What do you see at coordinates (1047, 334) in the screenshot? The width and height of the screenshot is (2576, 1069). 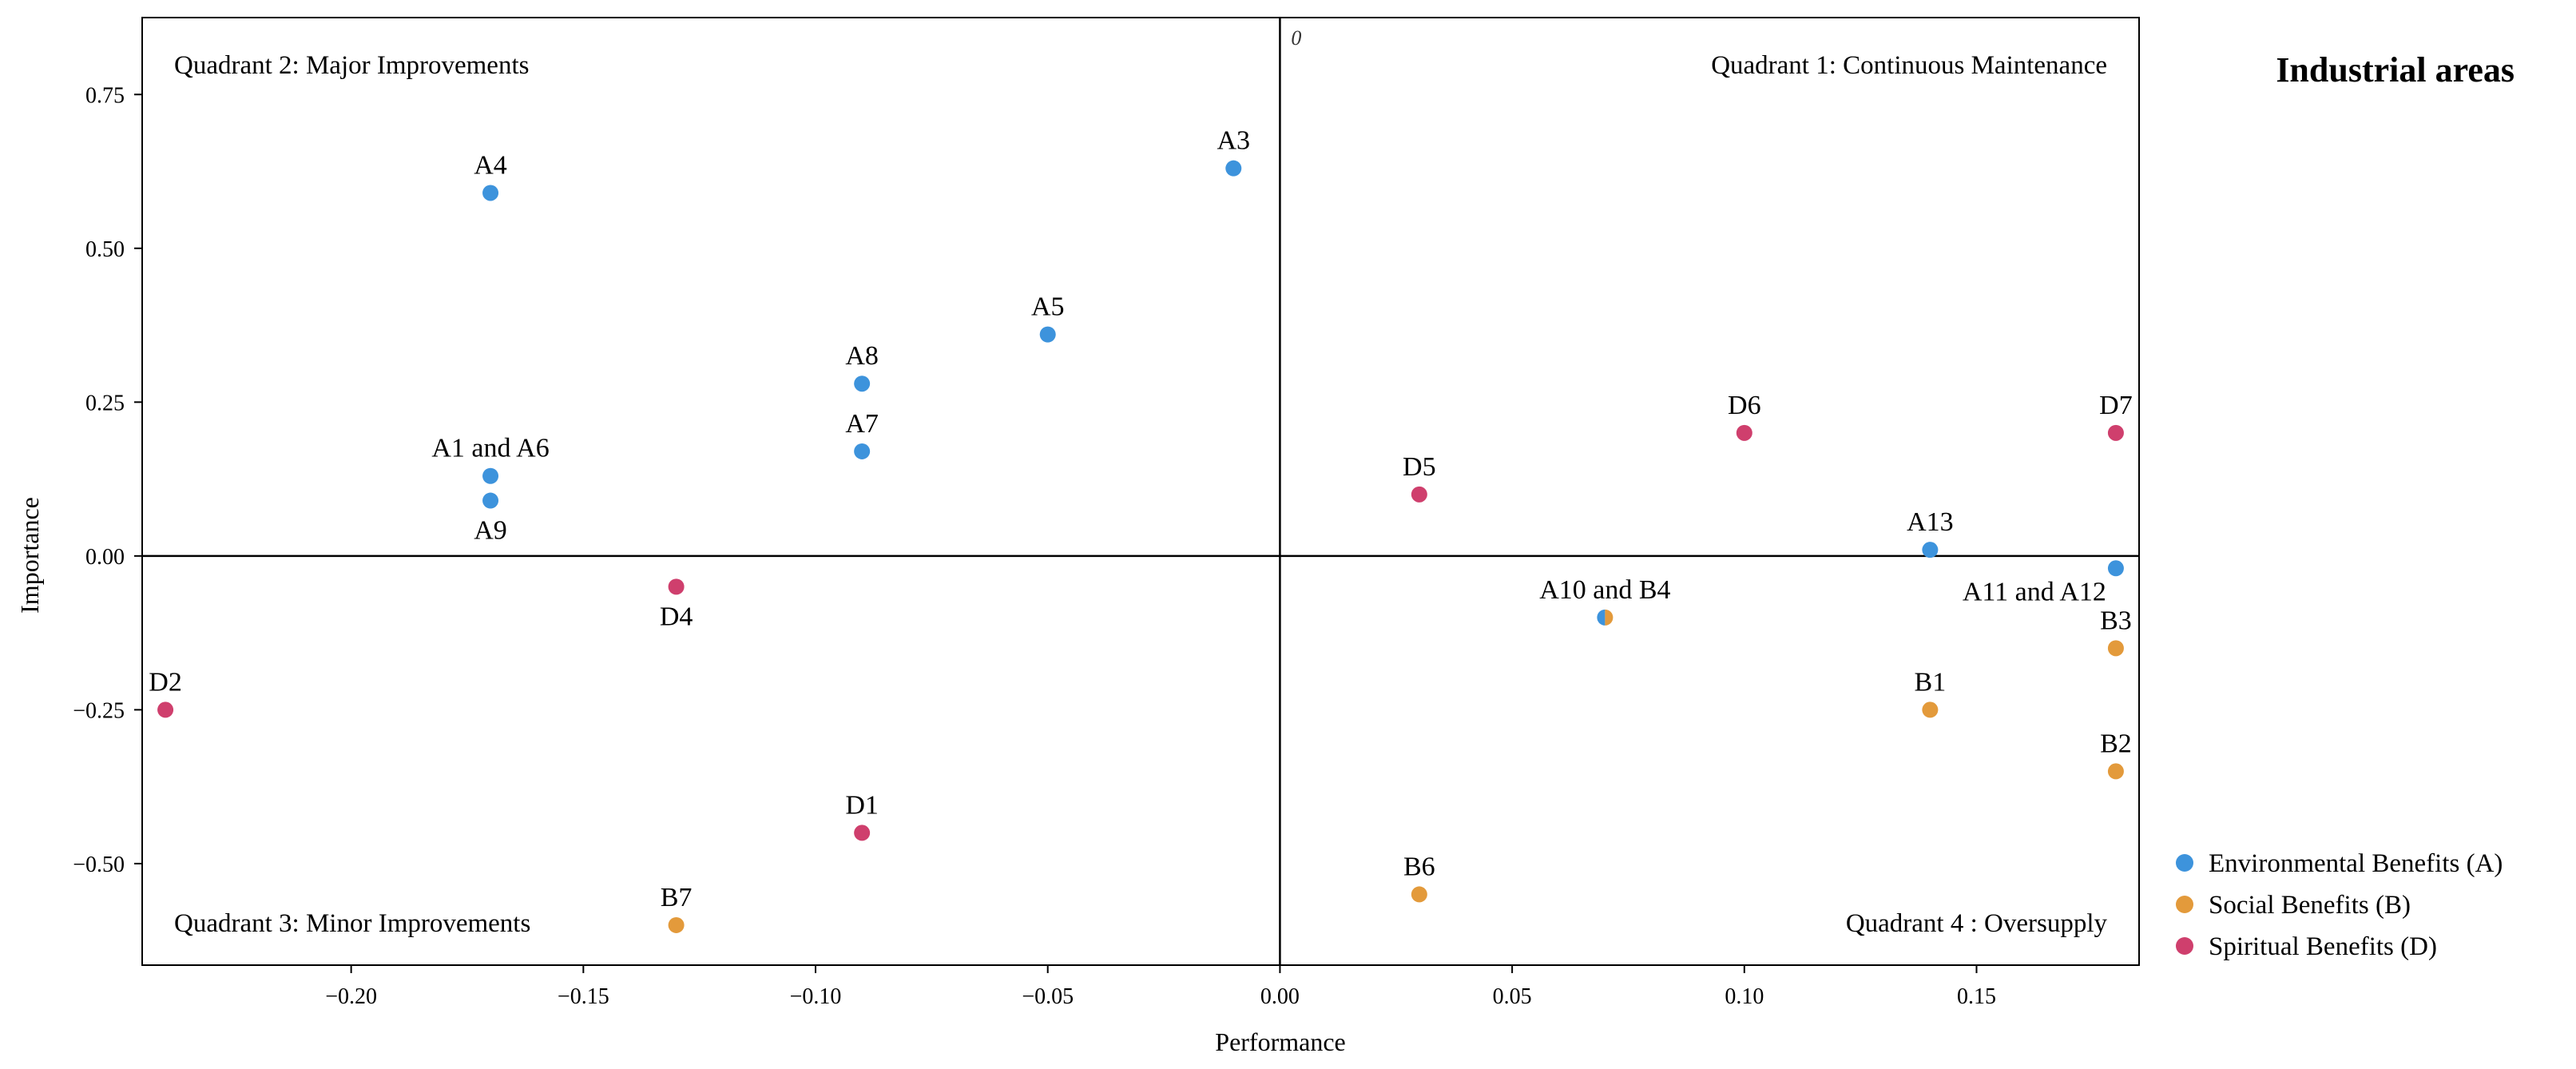 I see `point-A5` at bounding box center [1047, 334].